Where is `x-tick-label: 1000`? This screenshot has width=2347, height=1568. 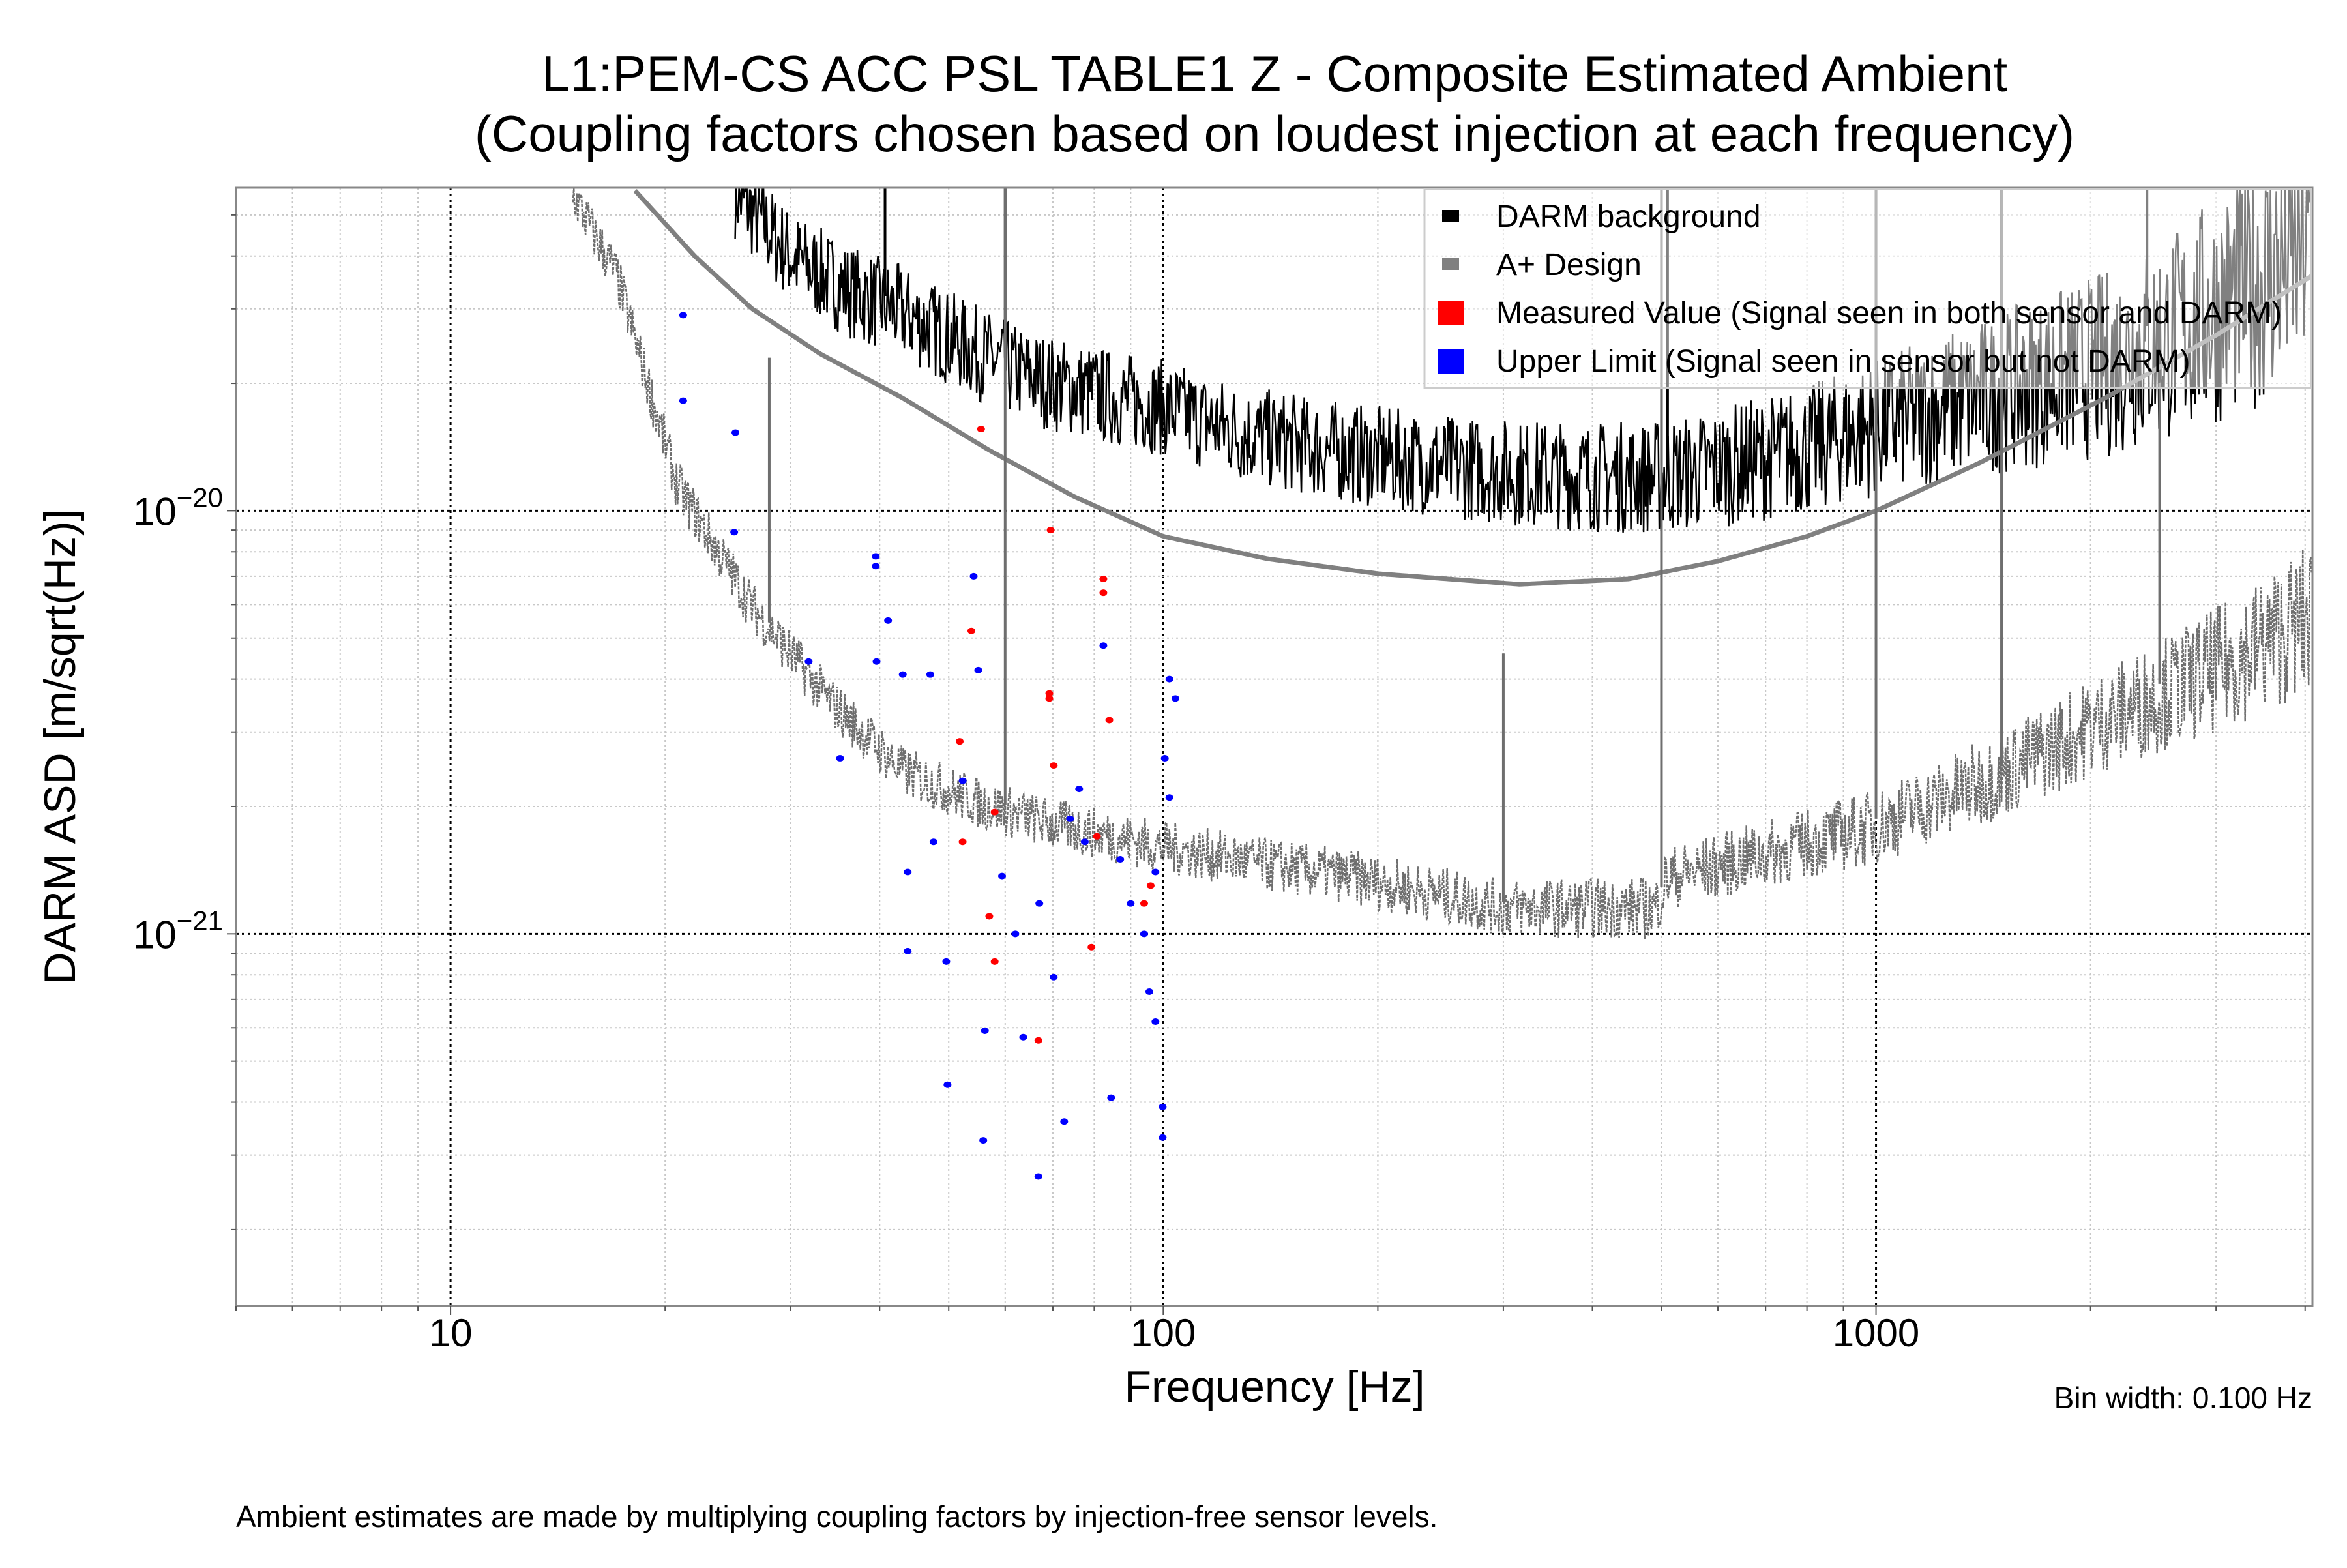
x-tick-label: 1000 is located at coordinates (1876, 1333).